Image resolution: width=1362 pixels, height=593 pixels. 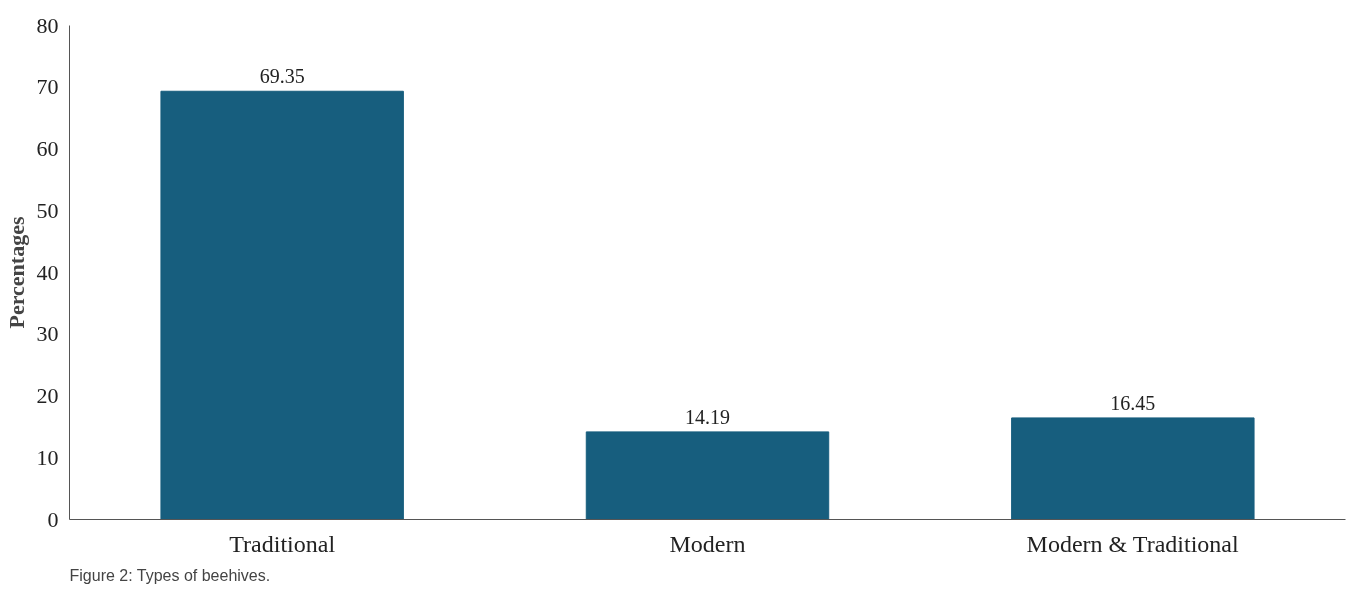 I want to click on y-tick-label: 0, so click(x=53, y=519).